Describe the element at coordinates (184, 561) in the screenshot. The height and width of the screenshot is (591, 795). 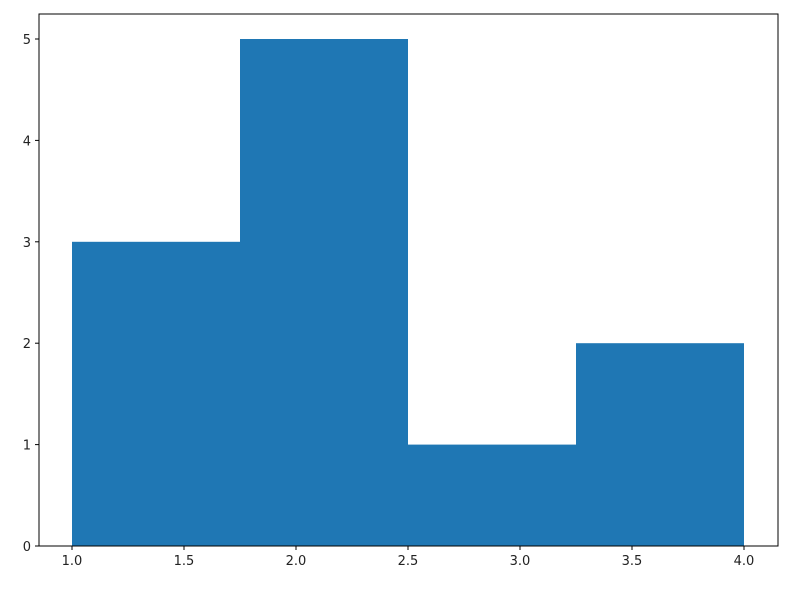
I see `x-tick-label: 1.5` at that location.